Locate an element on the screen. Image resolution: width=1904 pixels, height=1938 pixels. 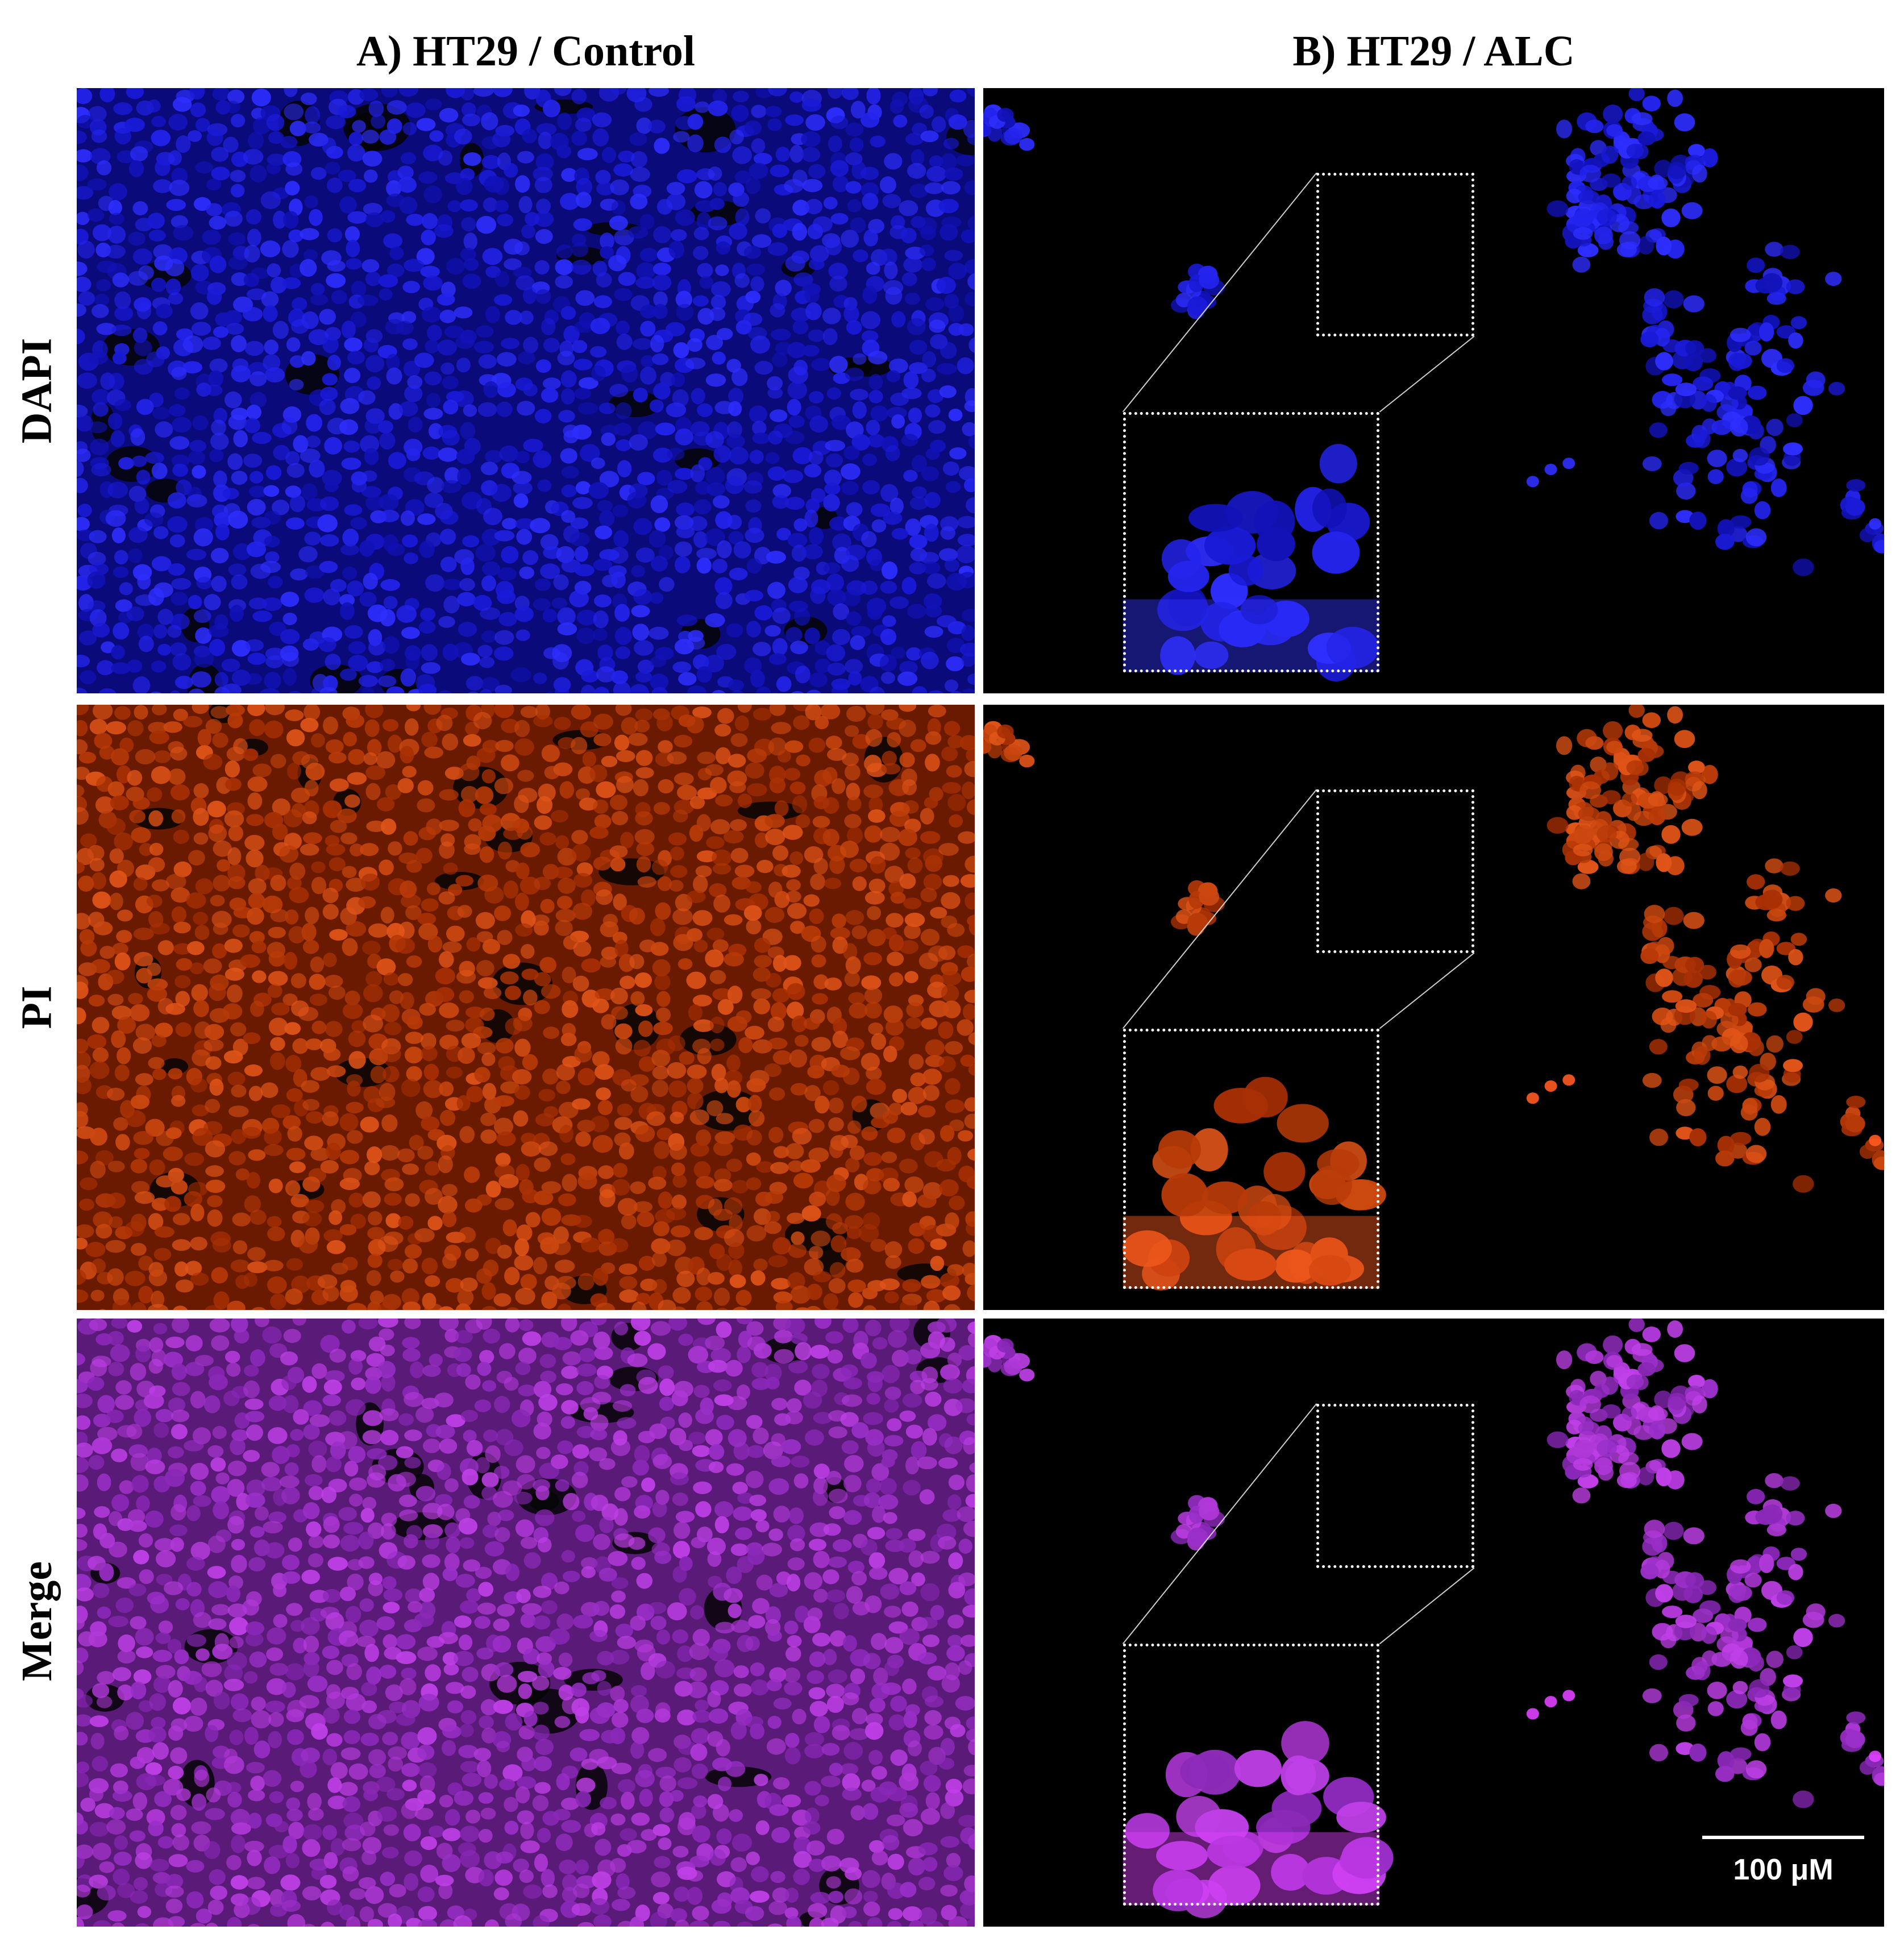
panel-alc-pi is located at coordinates (1433, 1007).